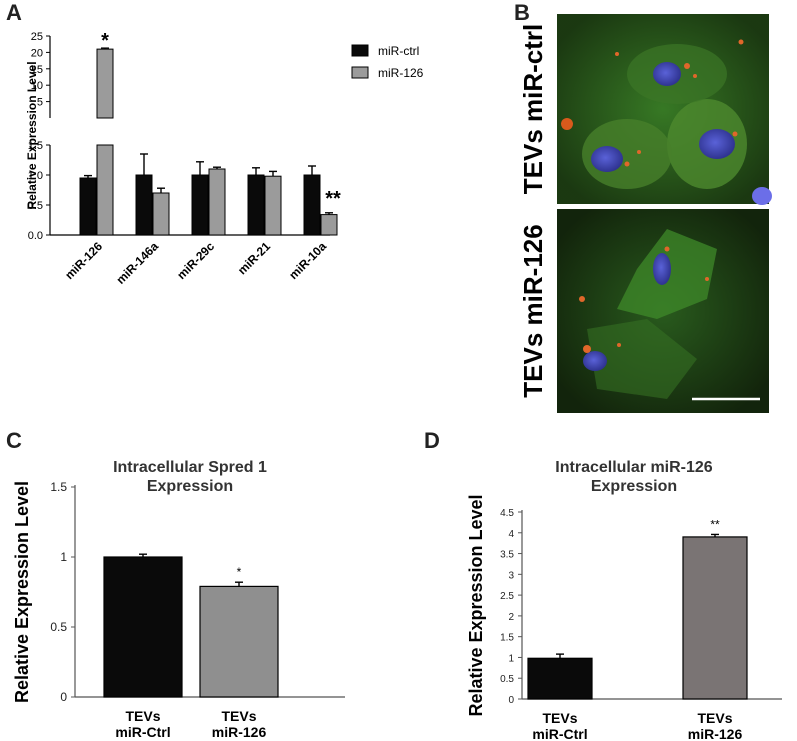  I want to click on chart-title: Intracellular miR-126, so click(634, 467).